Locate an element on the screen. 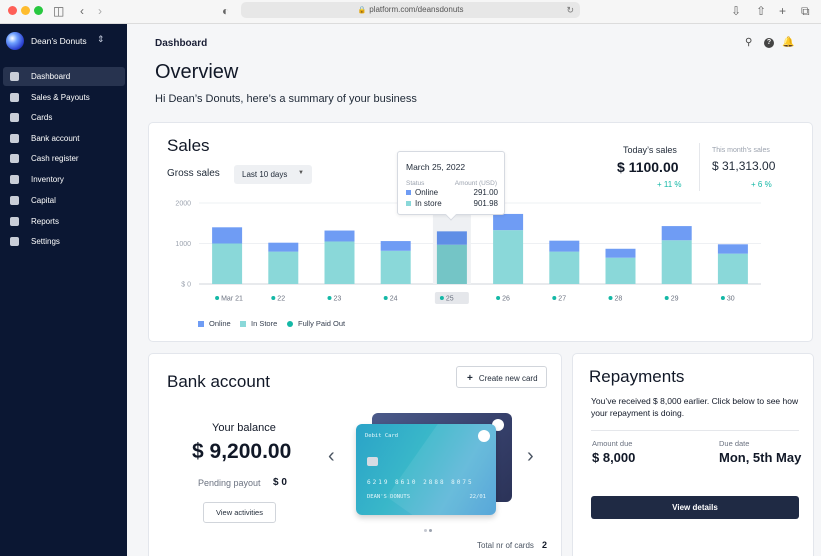 This screenshot has width=821, height=556. sidebar-item-capital: Capital is located at coordinates (64, 200).